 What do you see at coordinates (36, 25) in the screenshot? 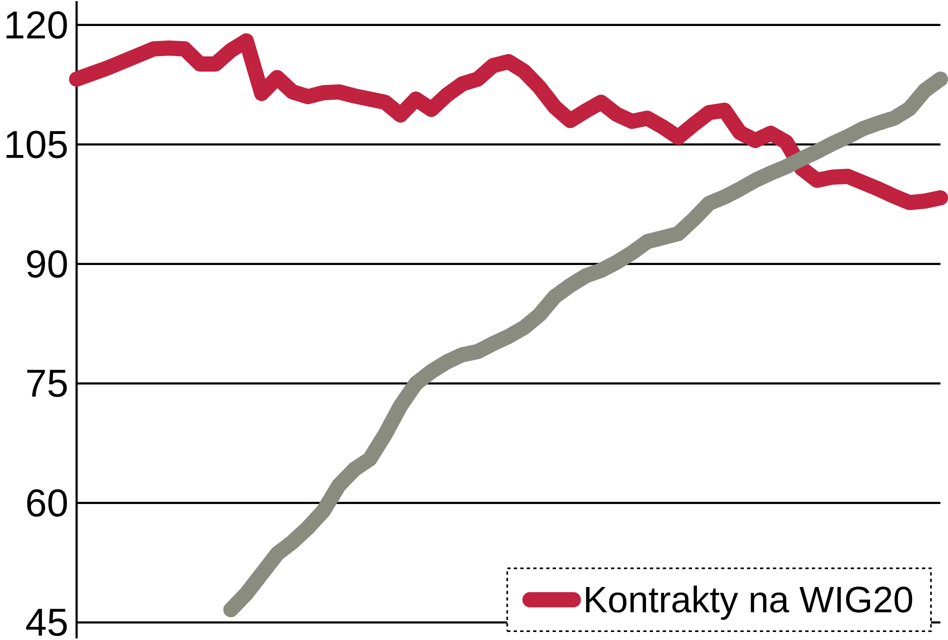
I see `y-tick-label: 120` at bounding box center [36, 25].